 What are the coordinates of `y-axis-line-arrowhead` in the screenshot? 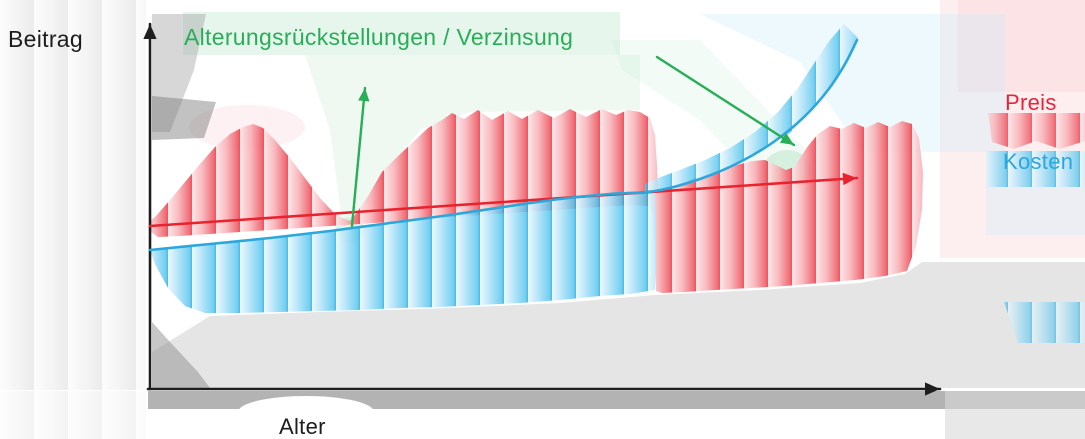 It's located at (150, 31).